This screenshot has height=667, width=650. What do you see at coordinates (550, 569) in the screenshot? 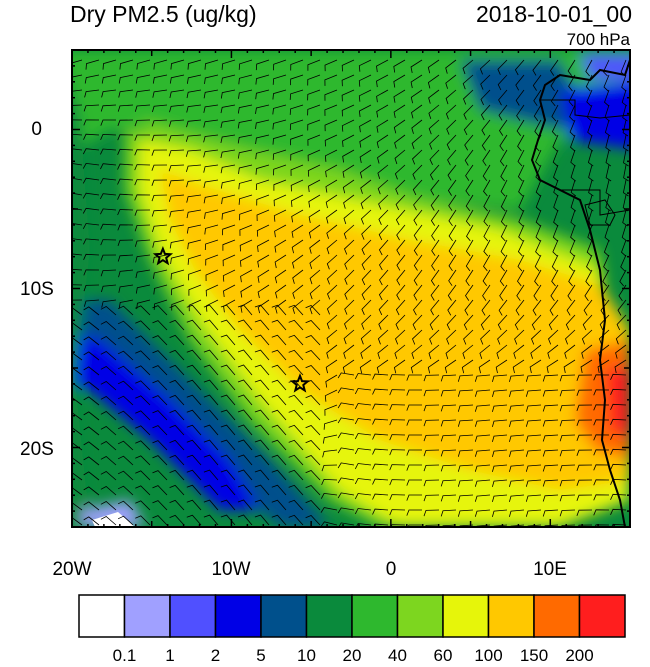
I see `lon-label-10e: 10E` at bounding box center [550, 569].